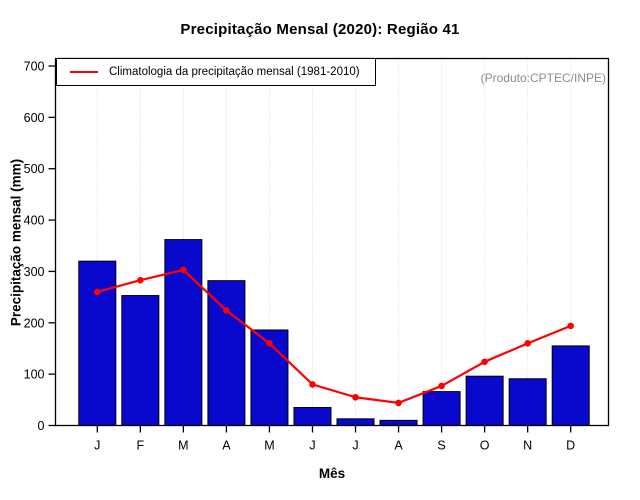 This screenshot has height=500, width=640. What do you see at coordinates (97, 343) in the screenshot?
I see `bar-J0` at bounding box center [97, 343].